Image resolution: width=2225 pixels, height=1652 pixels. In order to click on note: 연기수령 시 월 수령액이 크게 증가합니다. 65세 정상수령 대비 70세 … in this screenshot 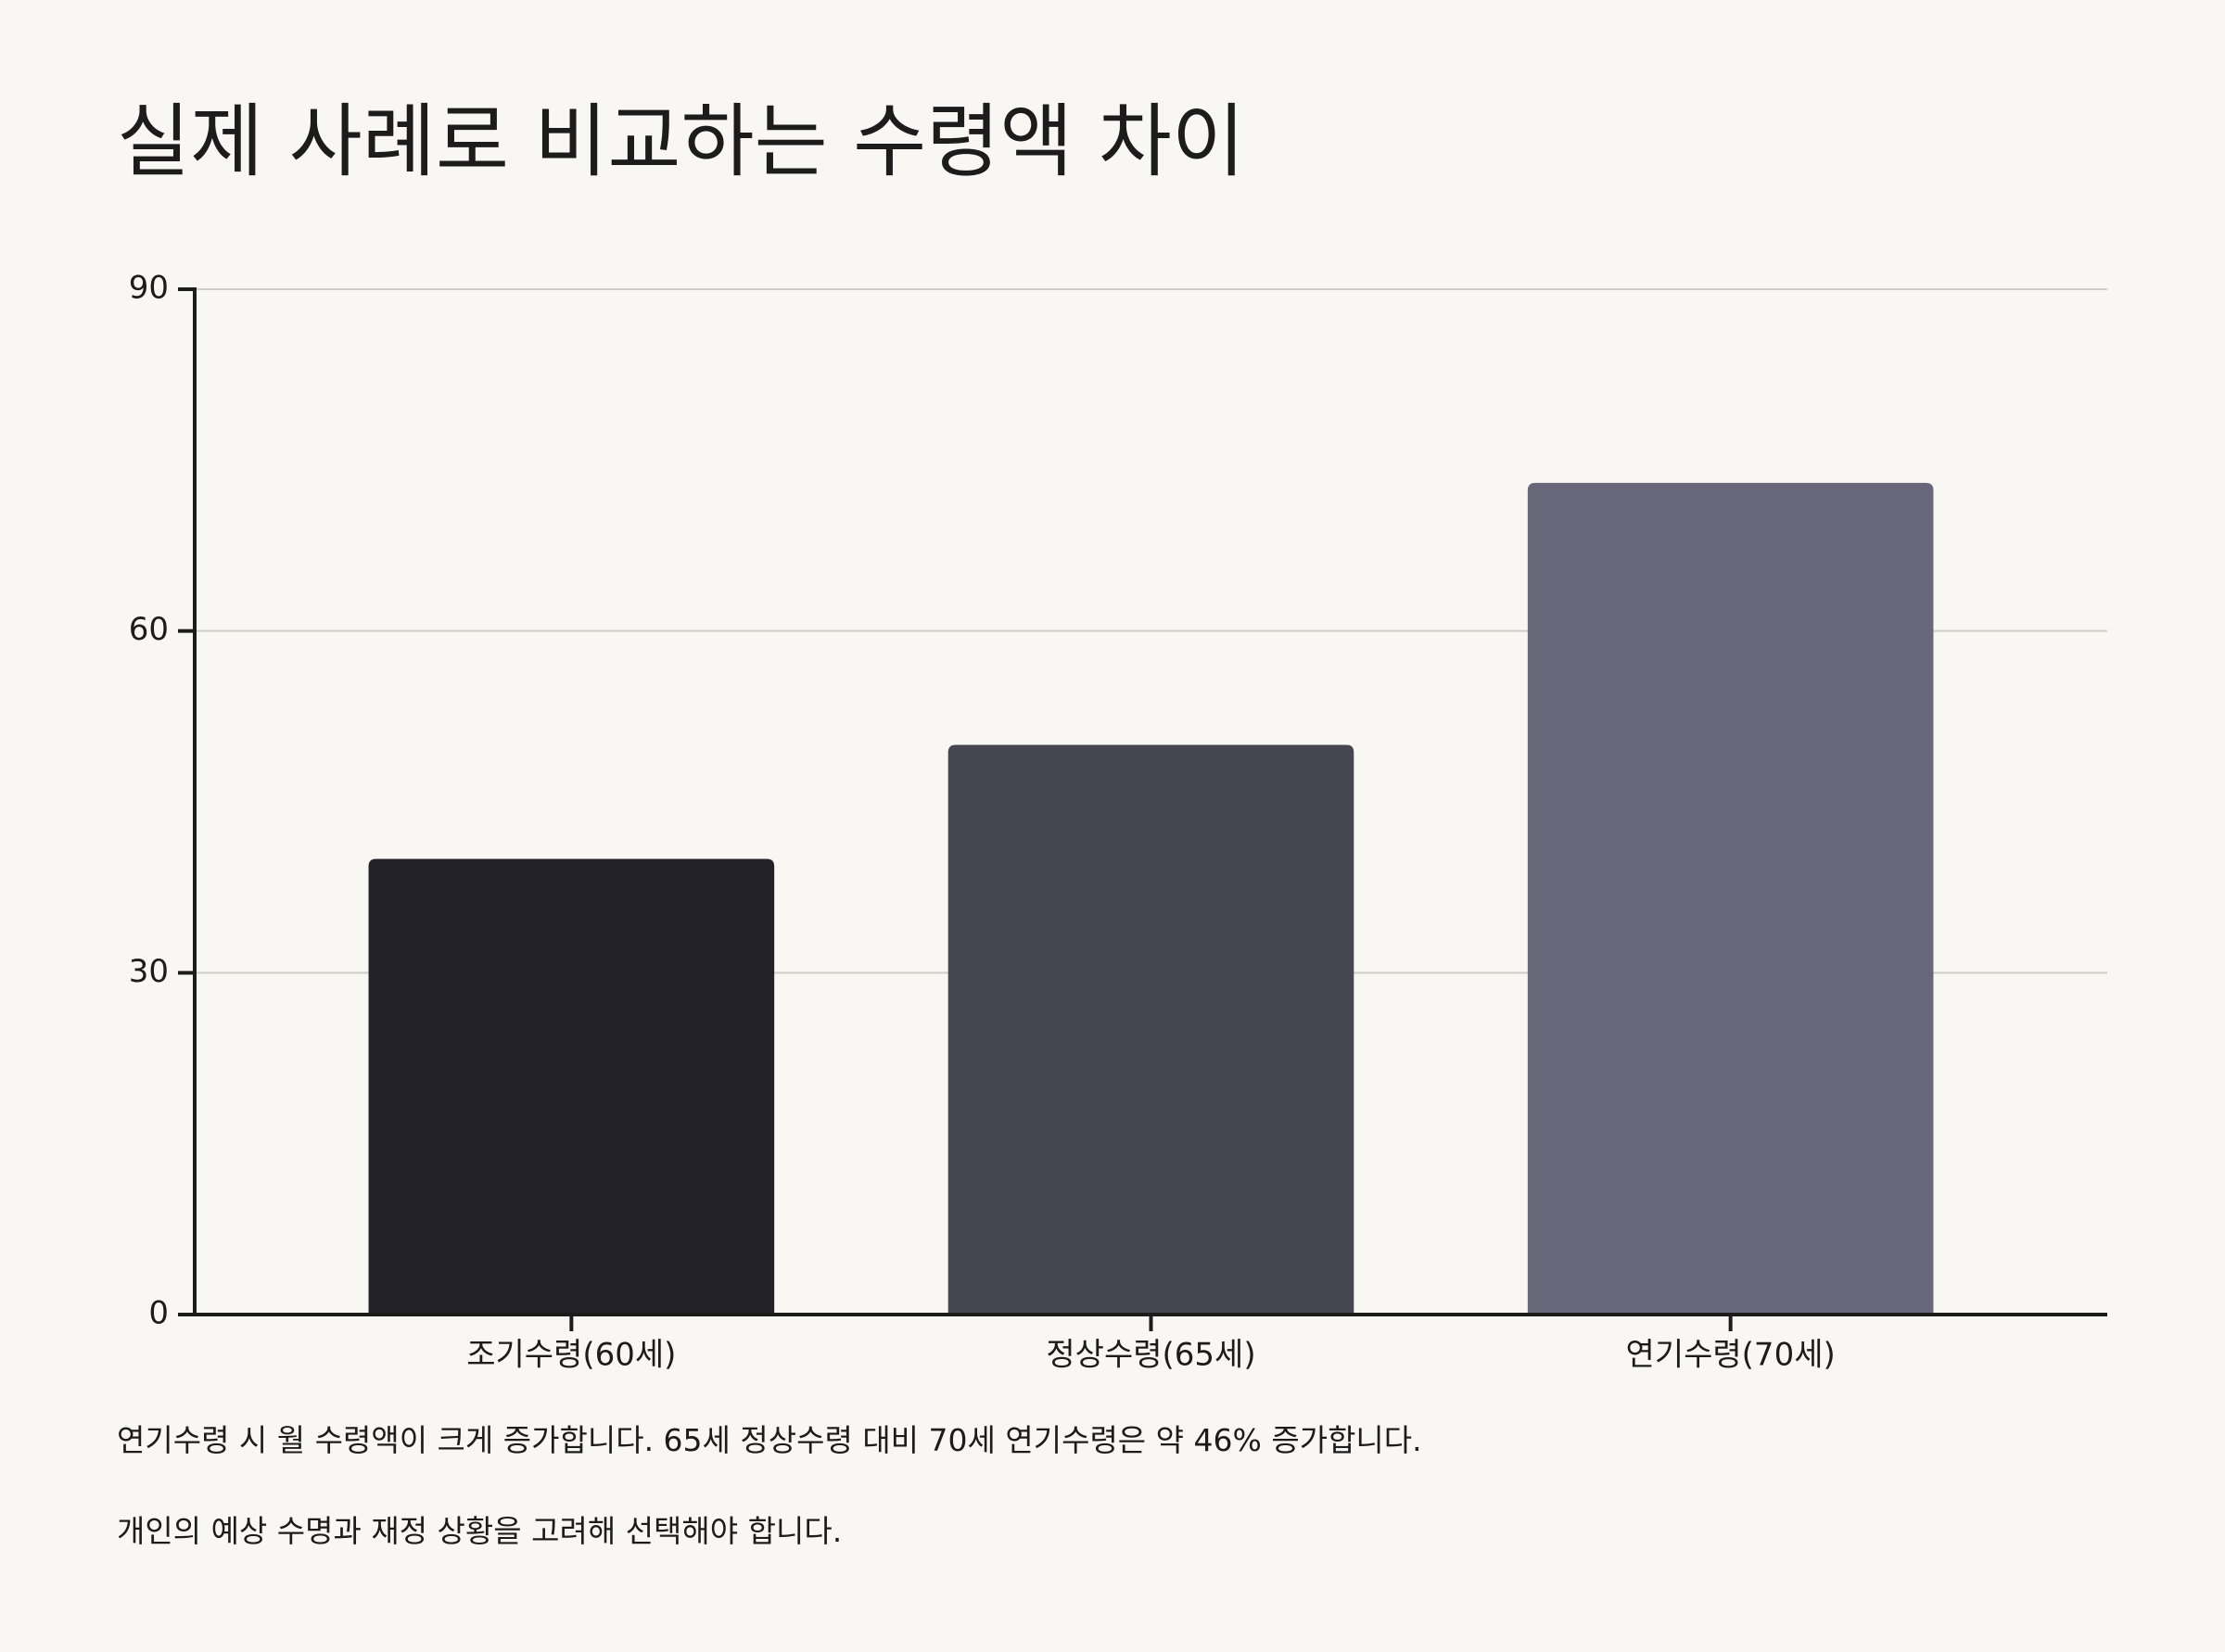, I will do `click(769, 1440)`.